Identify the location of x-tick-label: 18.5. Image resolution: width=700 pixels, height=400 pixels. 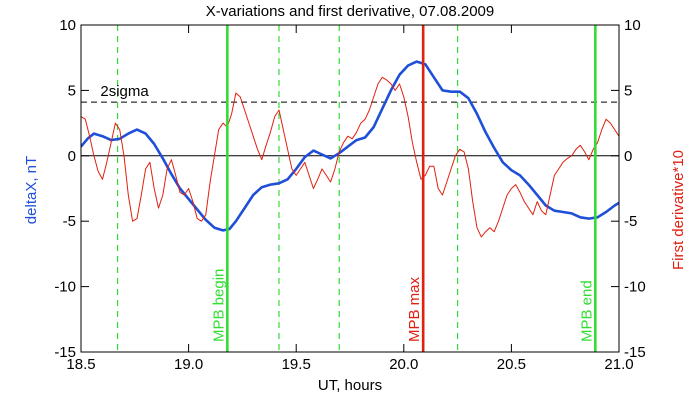
(80, 364).